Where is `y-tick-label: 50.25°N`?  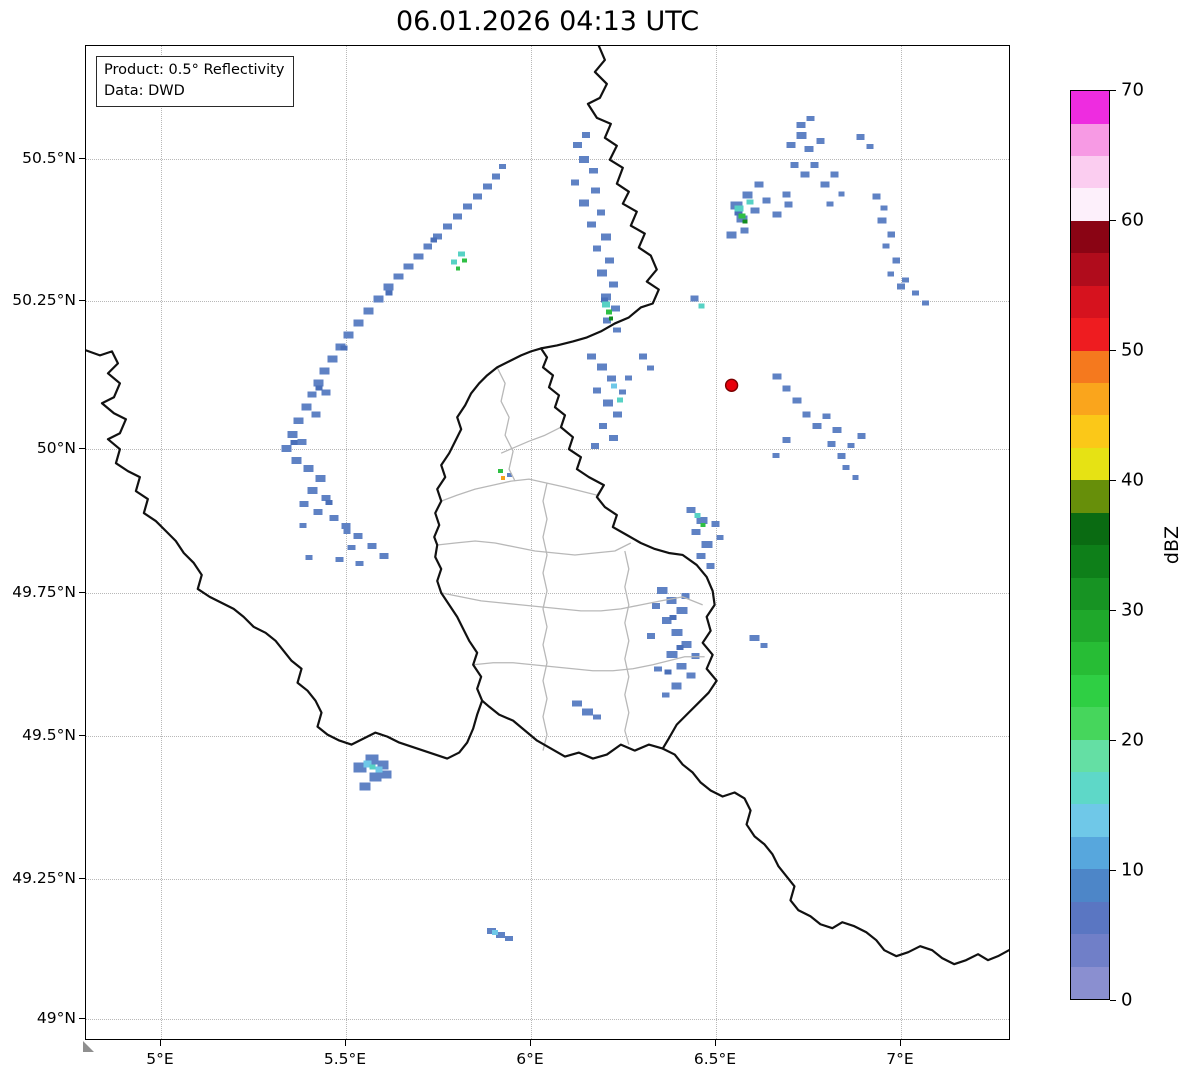
y-tick-label: 50.25°N is located at coordinates (44, 300).